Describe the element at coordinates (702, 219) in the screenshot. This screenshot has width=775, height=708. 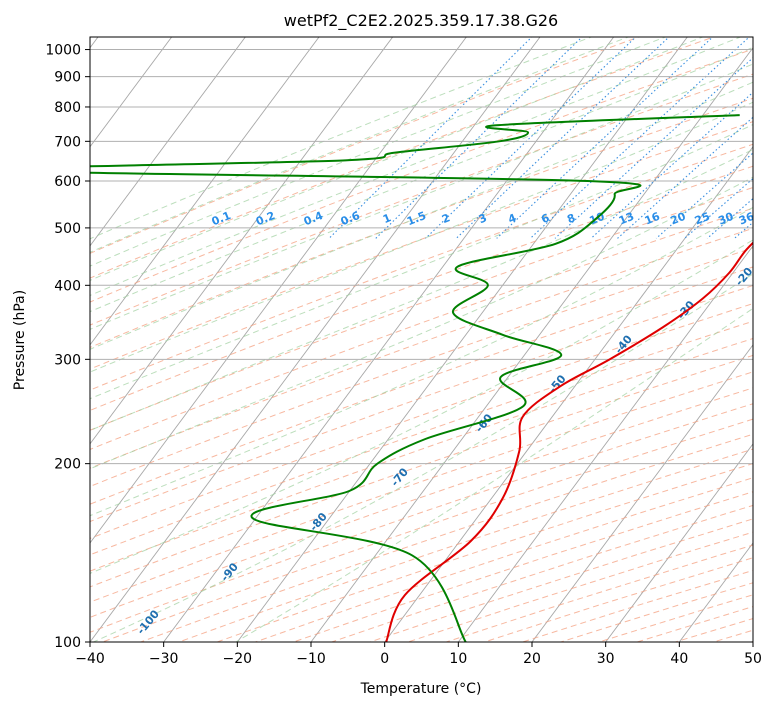
I see `mixing-ratio-label: 25` at that location.